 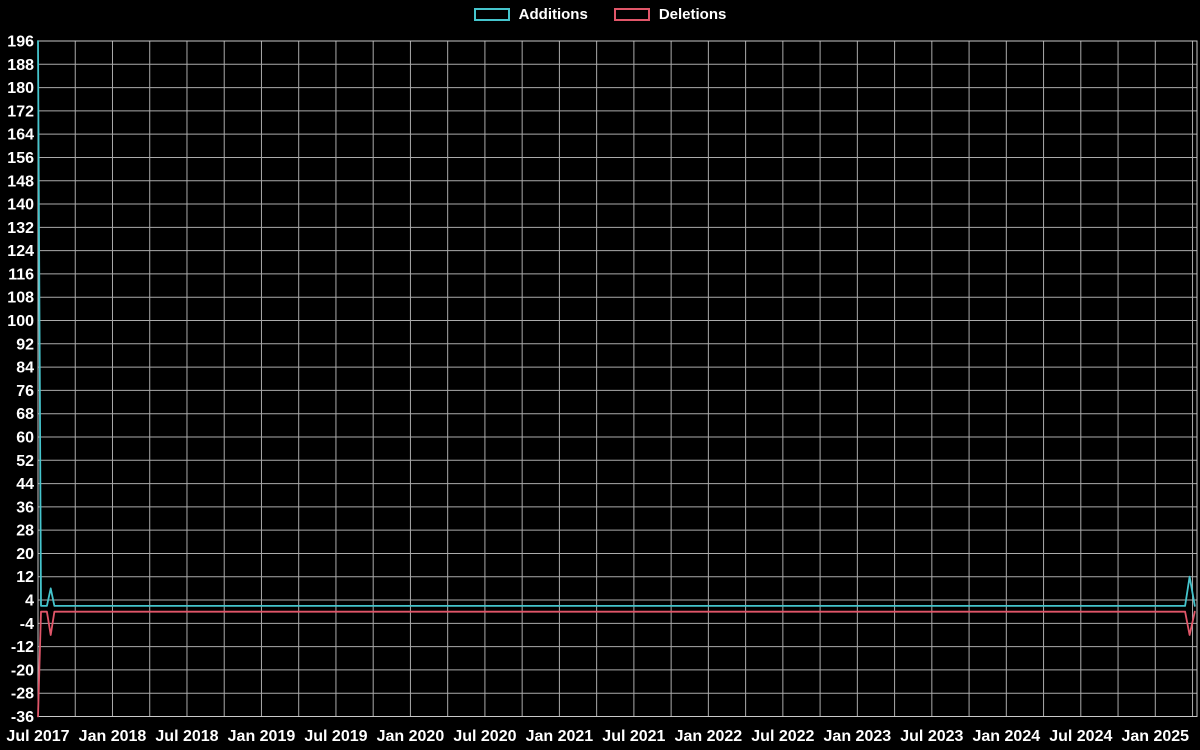 I want to click on svg-text: 164, so click(x=20, y=135).